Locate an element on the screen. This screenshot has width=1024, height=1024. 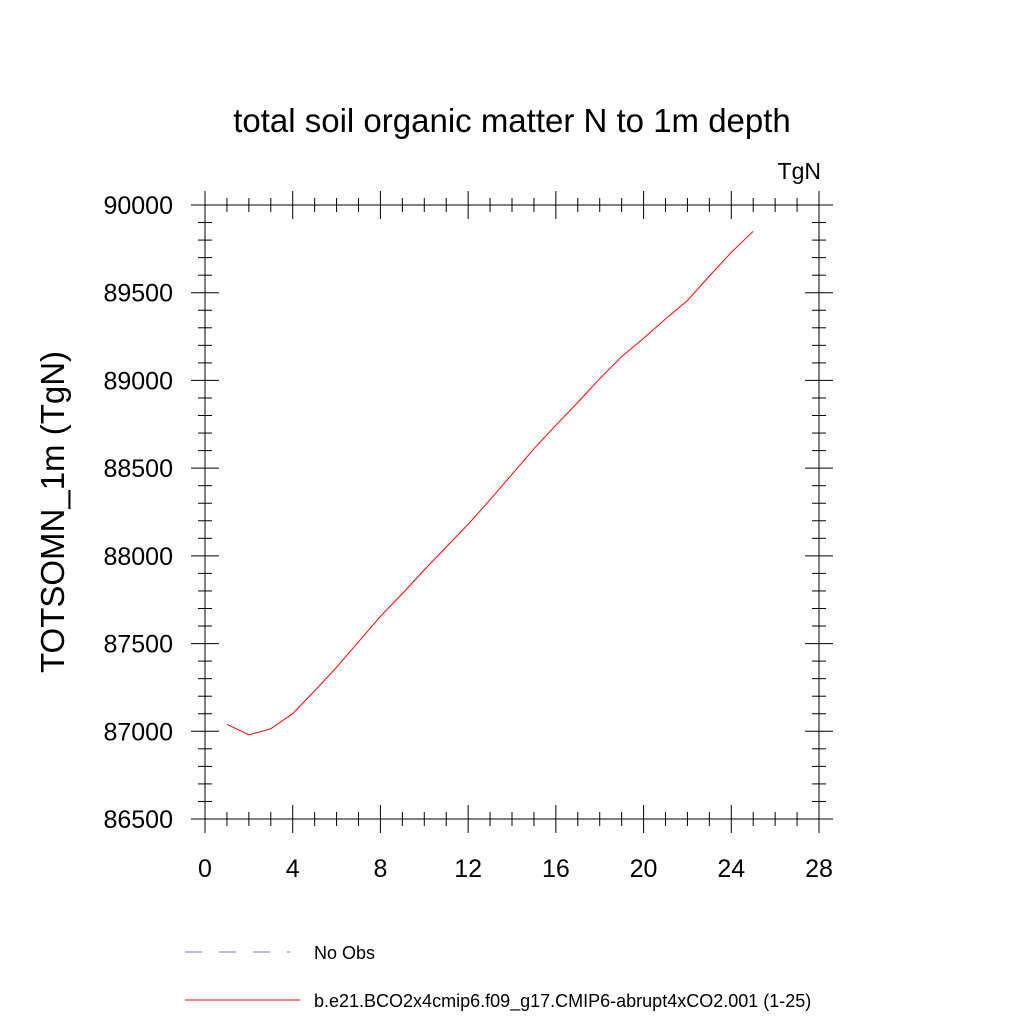
y-tick-label: 87000 is located at coordinates (138, 732).